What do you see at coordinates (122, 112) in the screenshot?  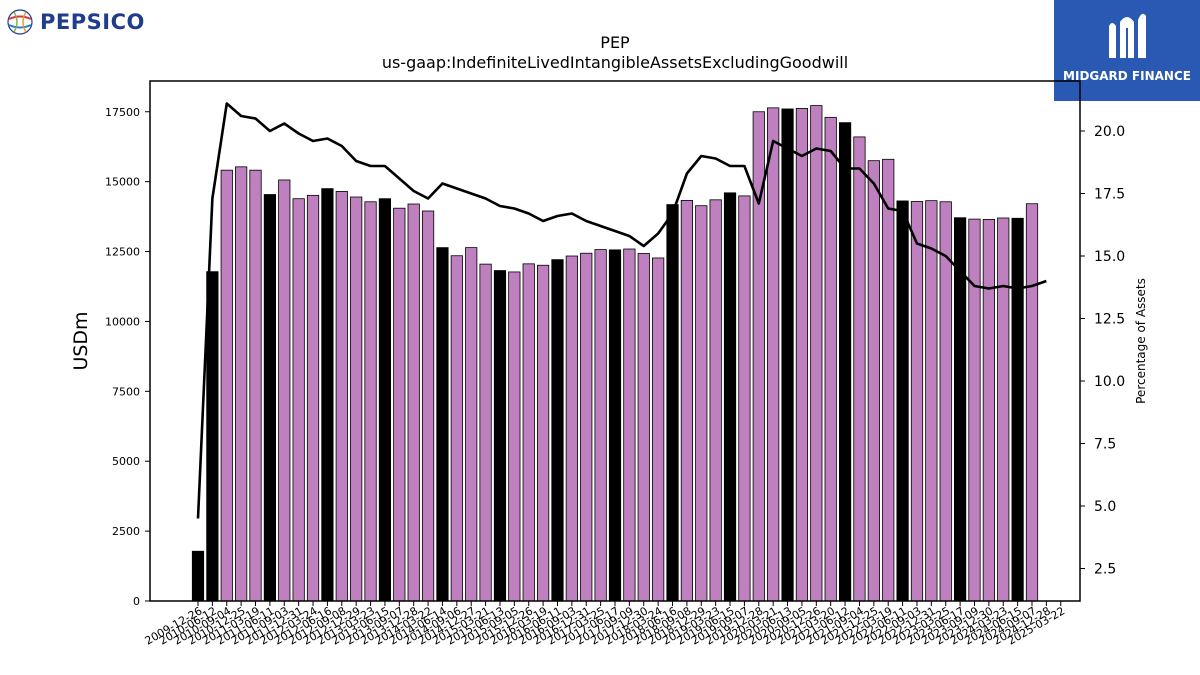 I see `y-tick-label: 17500` at bounding box center [122, 112].